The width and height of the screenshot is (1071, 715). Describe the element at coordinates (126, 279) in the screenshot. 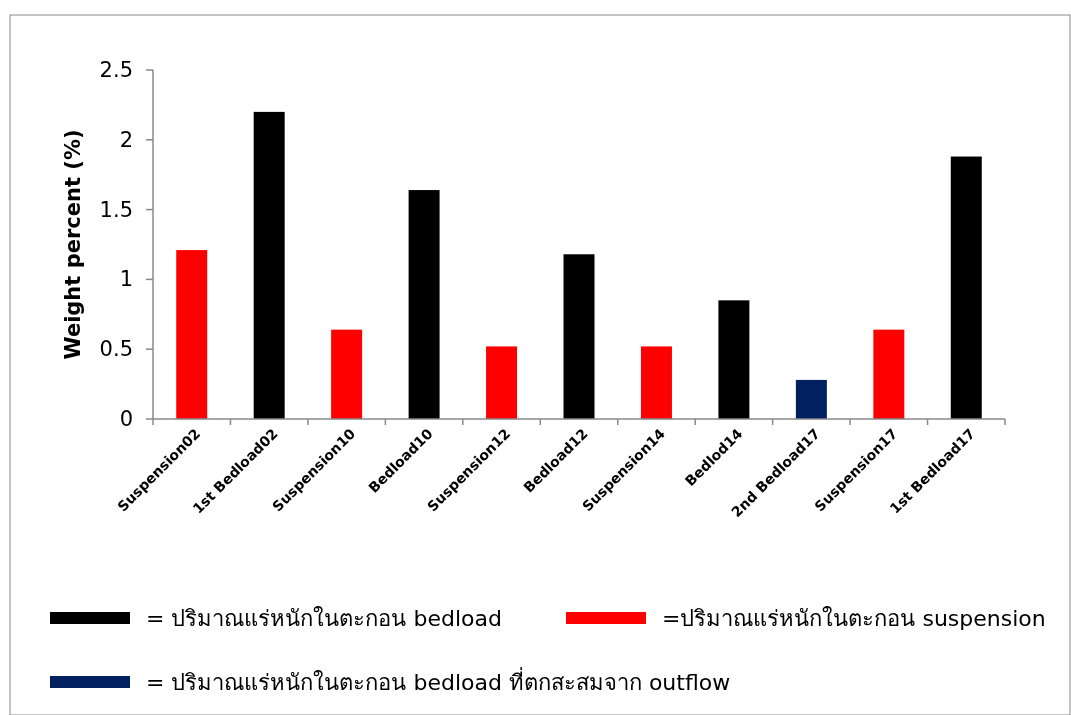

I see `y-tick-label: 1` at that location.